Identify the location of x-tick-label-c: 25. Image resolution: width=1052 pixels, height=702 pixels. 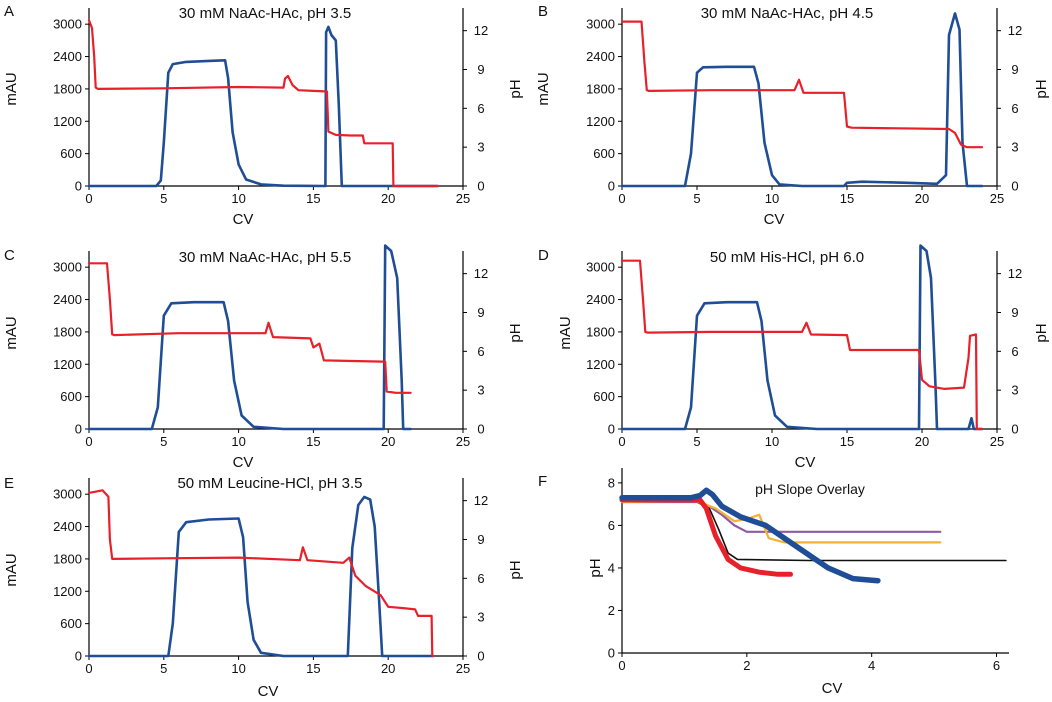
(463, 441).